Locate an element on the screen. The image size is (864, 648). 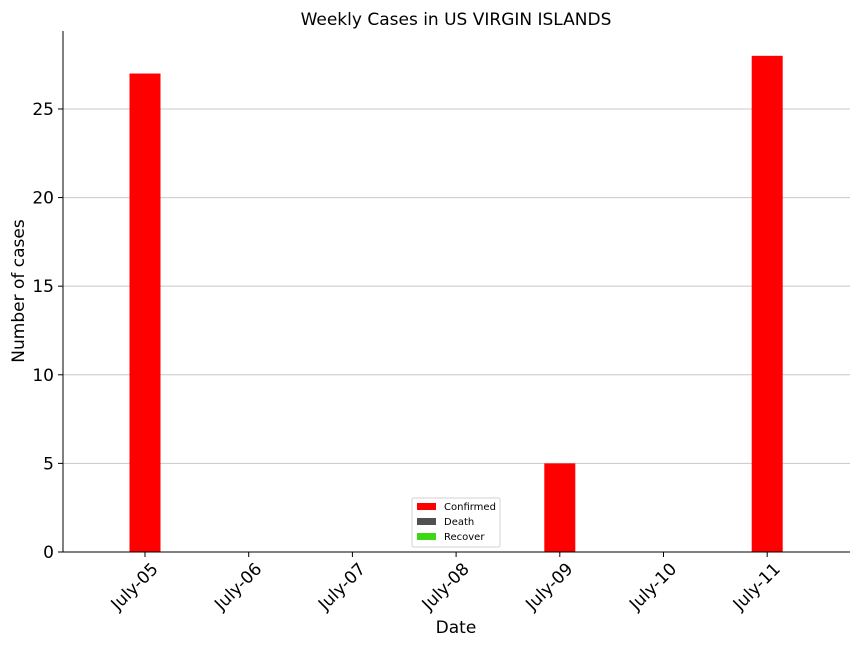
y-tick-label-0: 0 is located at coordinates (48, 553).